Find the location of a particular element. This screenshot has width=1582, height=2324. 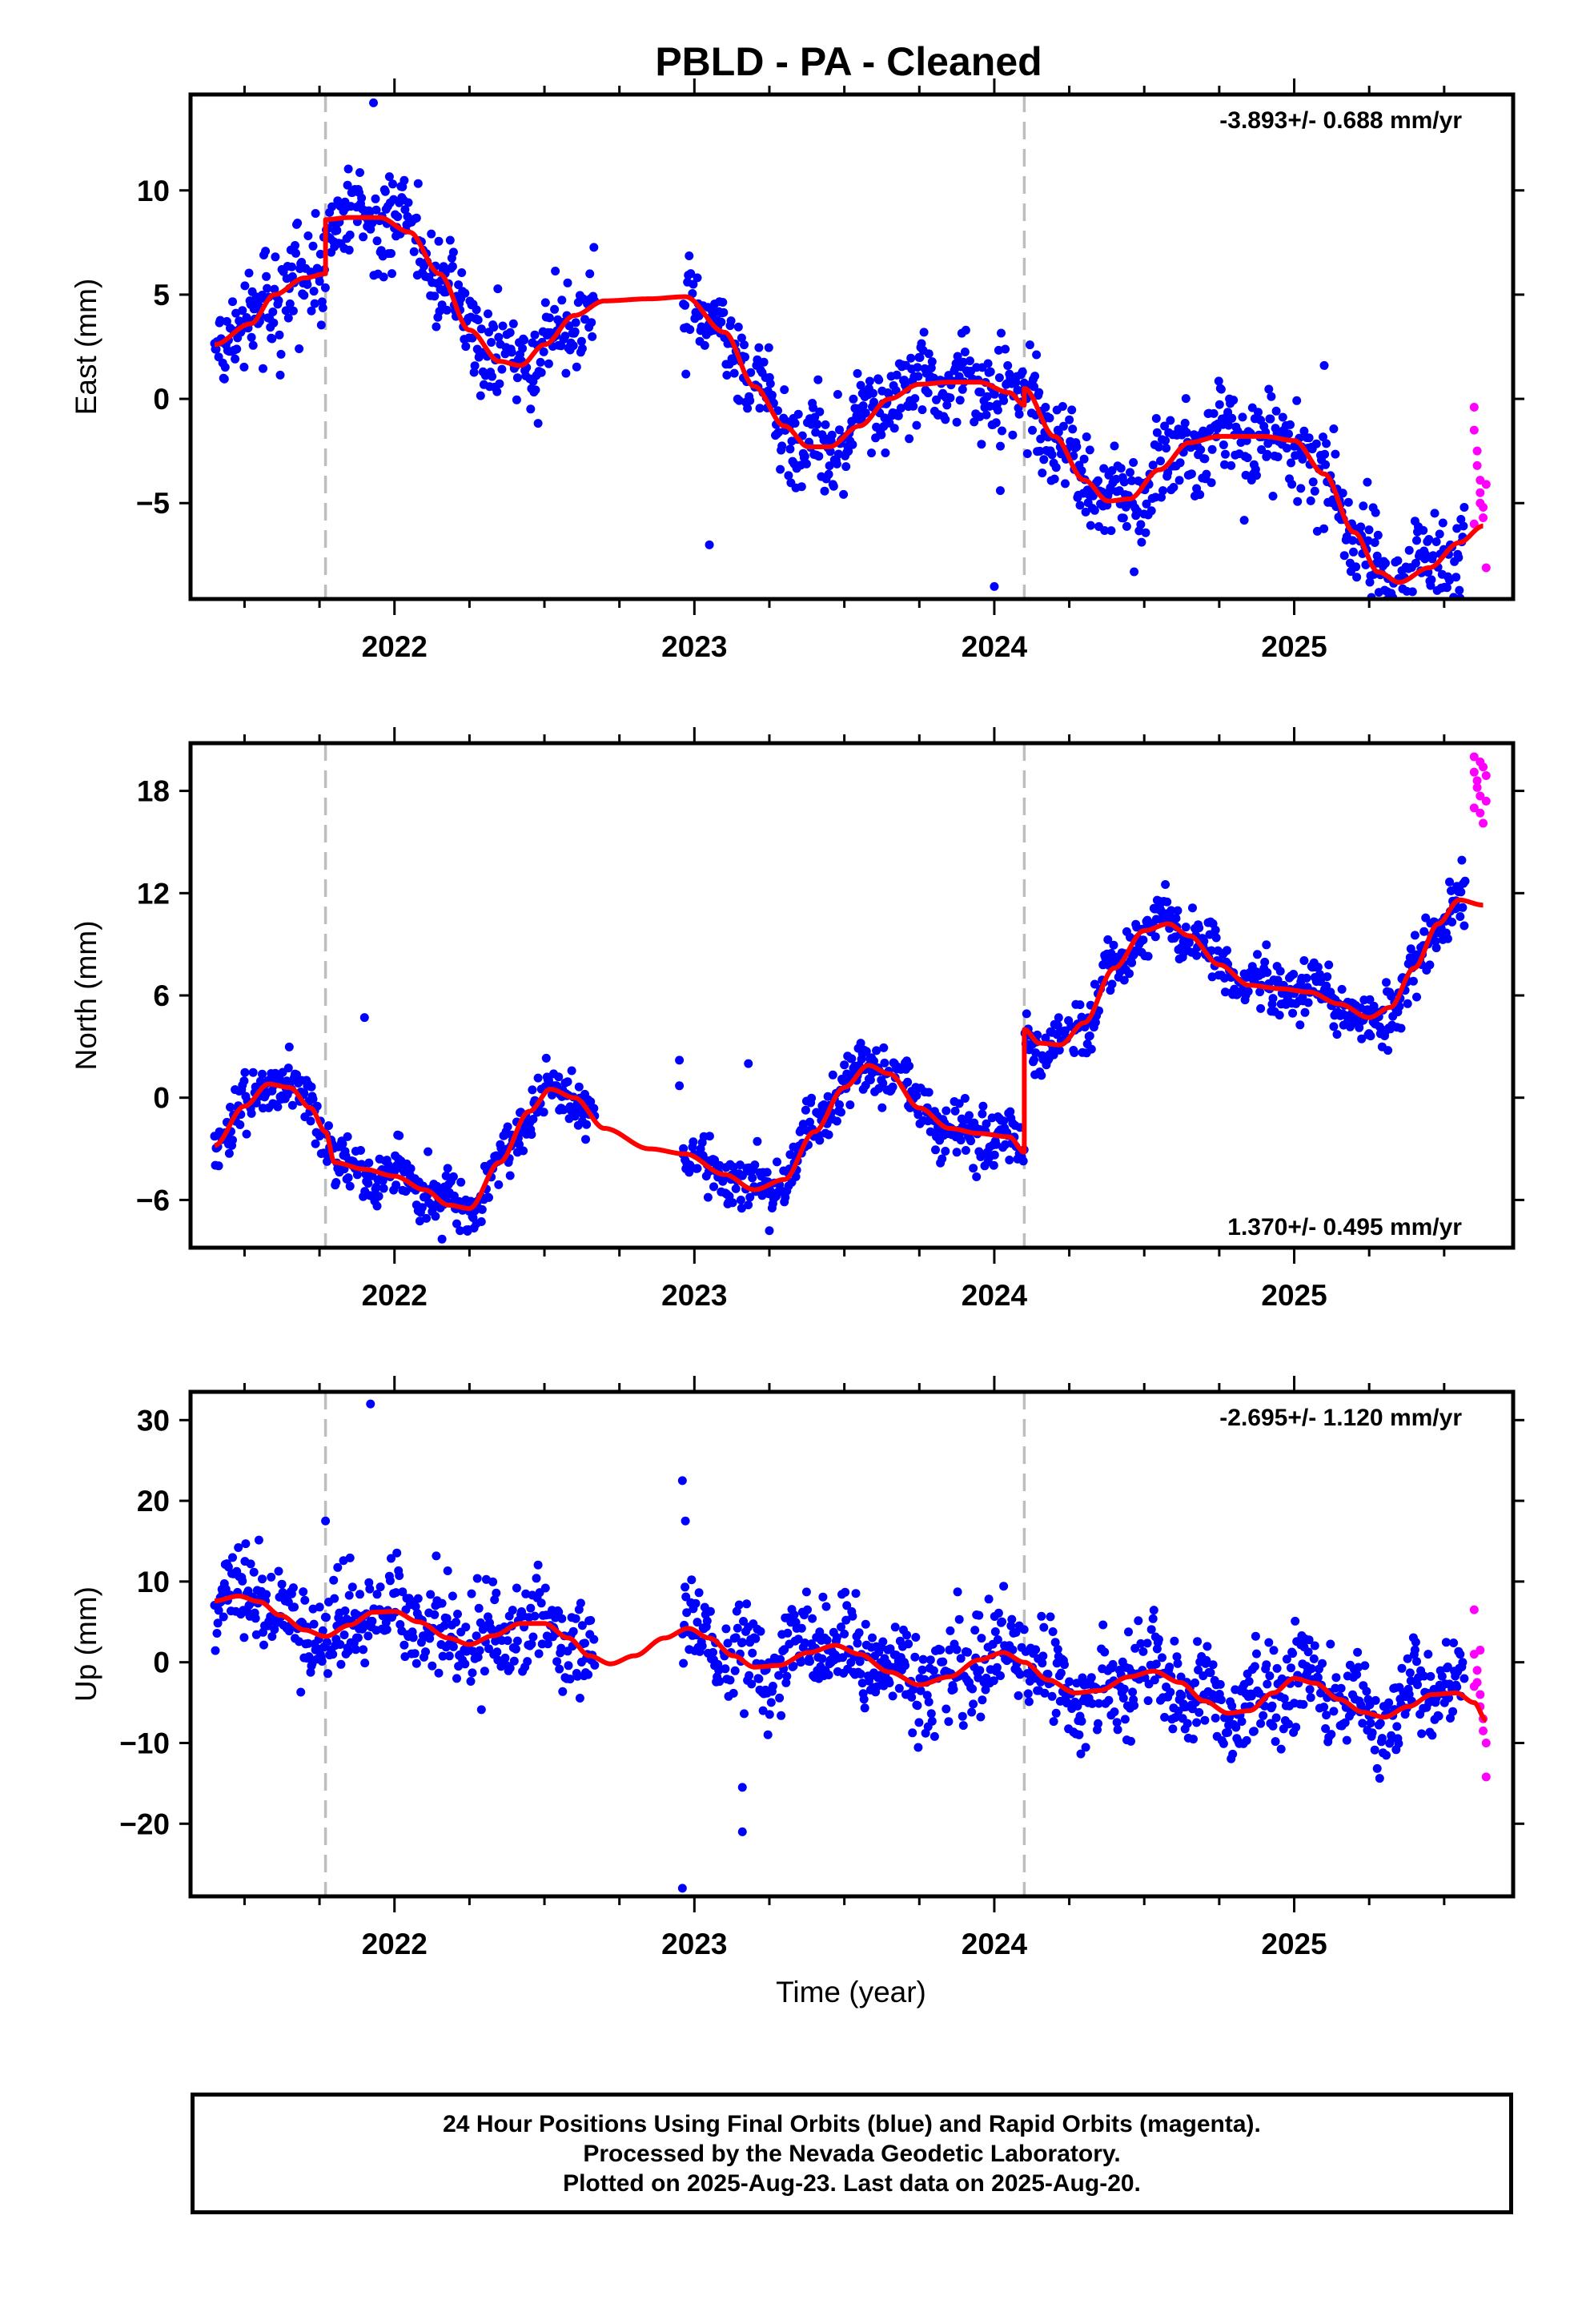

north-ytick-label-4: 18 is located at coordinates (154, 791).